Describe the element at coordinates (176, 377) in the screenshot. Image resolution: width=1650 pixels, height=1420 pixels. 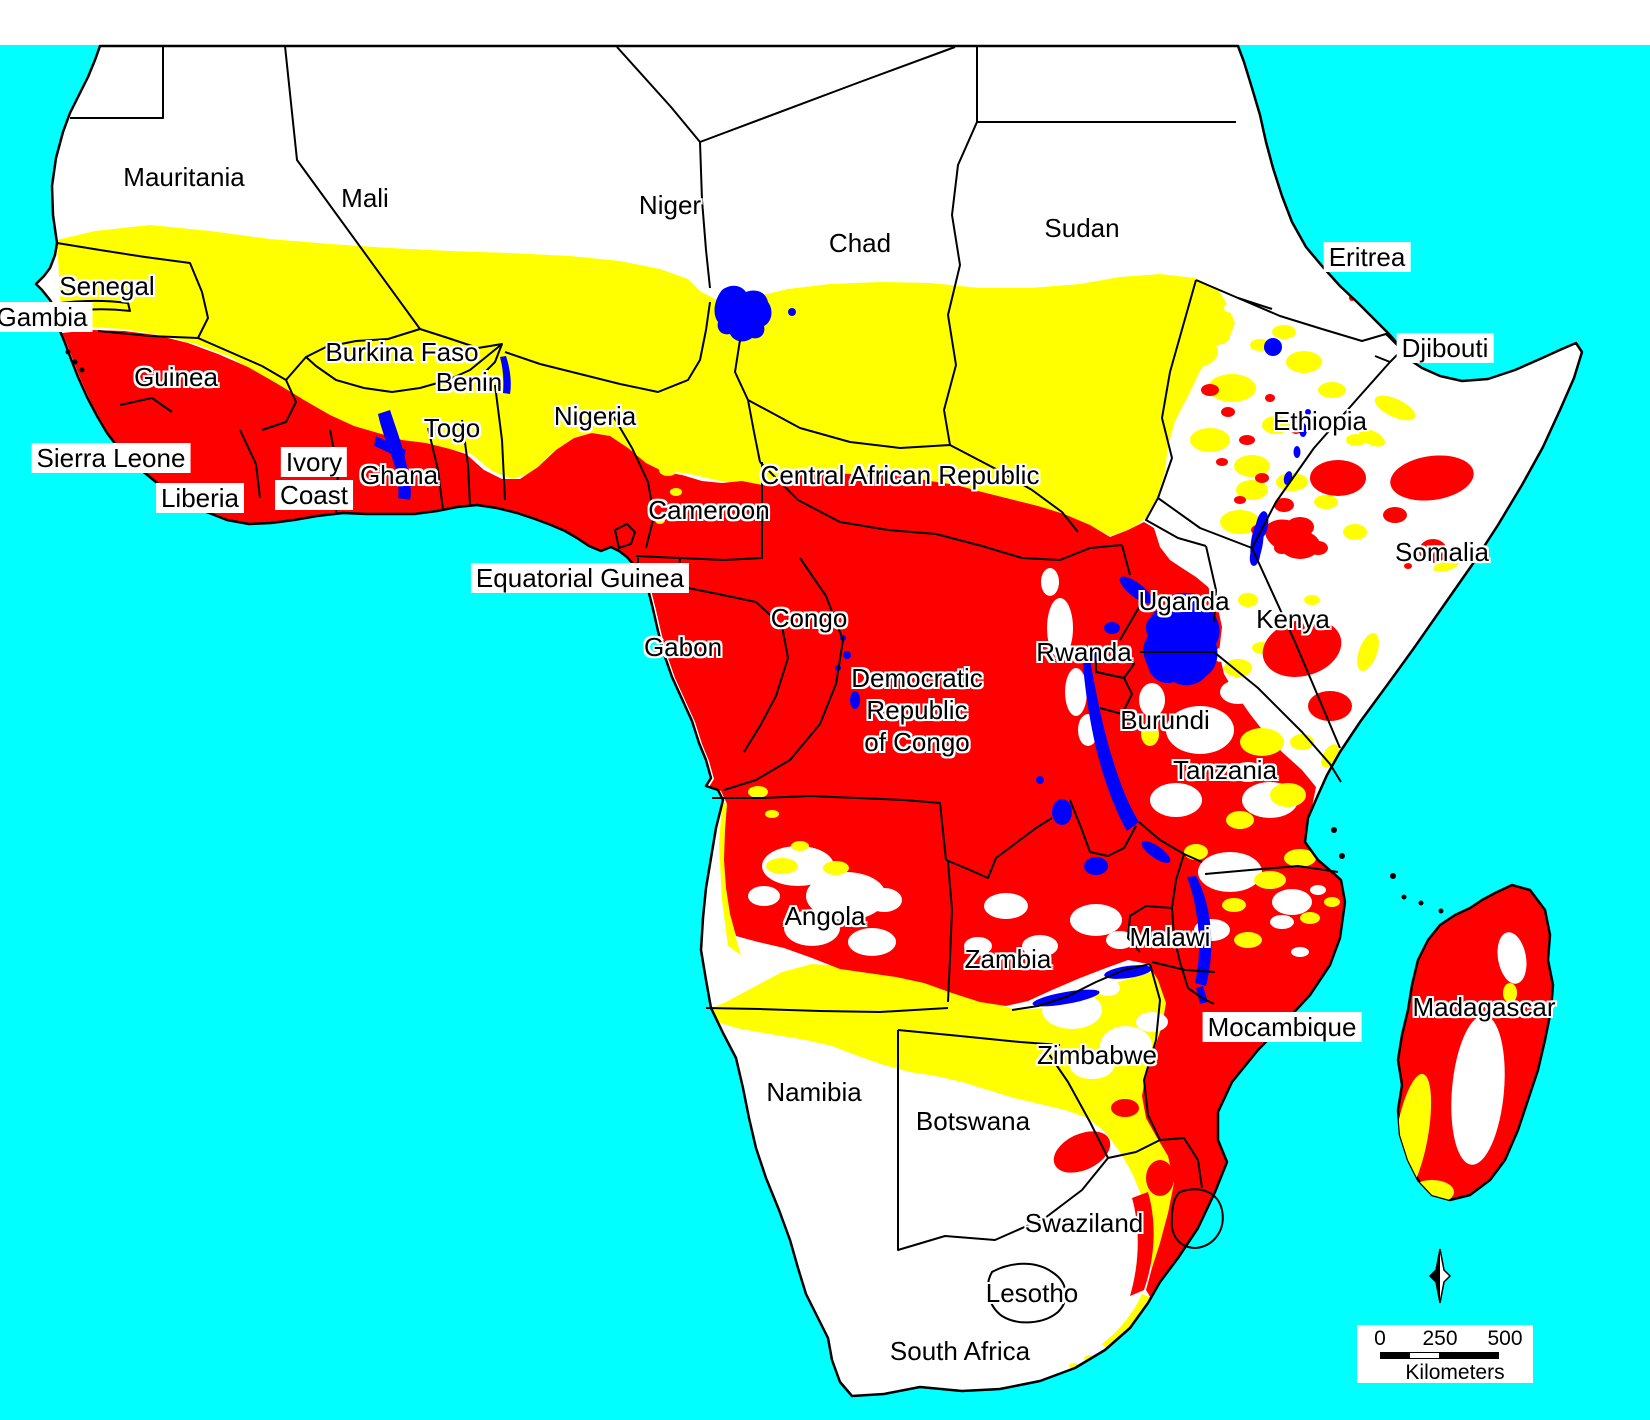
I see `label-guinea: Guinea` at that location.